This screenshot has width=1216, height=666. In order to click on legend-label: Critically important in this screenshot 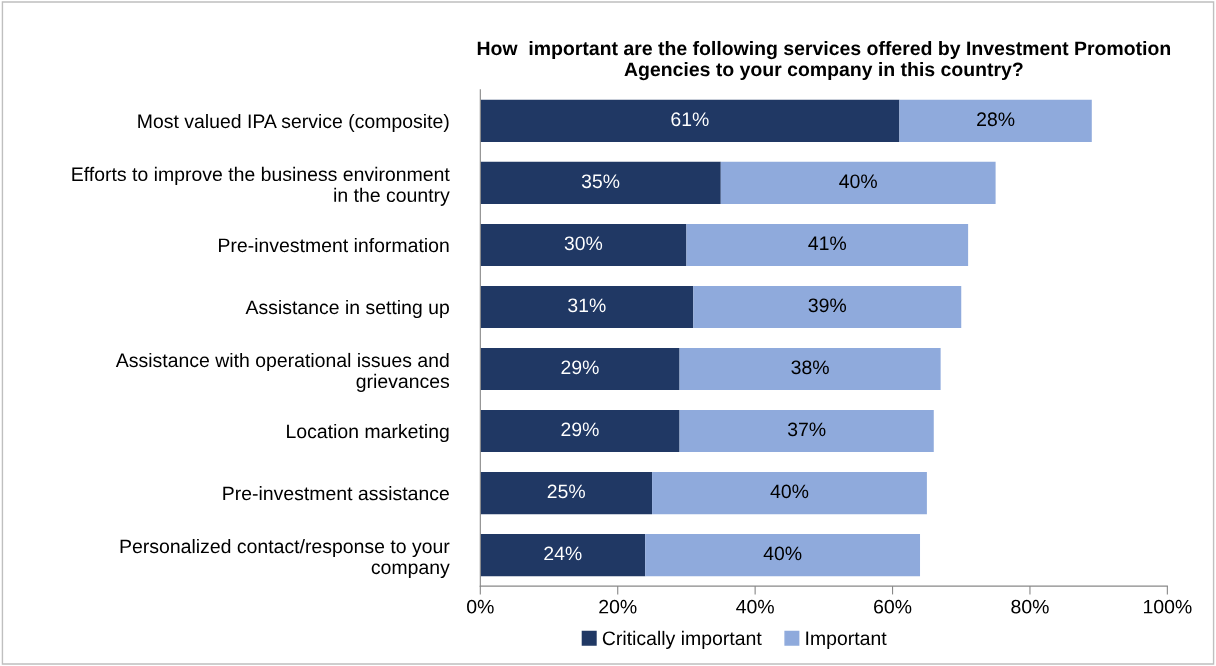, I will do `click(682, 639)`.